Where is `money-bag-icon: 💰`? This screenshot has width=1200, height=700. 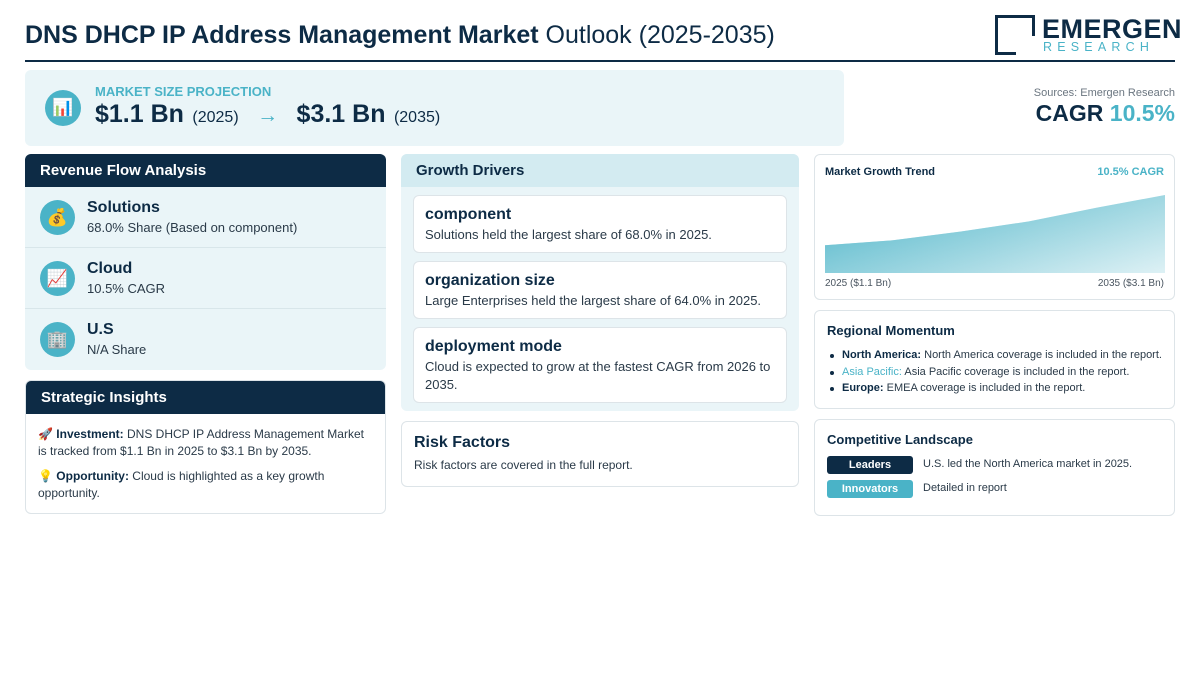
money-bag-icon: 💰 is located at coordinates (57, 217).